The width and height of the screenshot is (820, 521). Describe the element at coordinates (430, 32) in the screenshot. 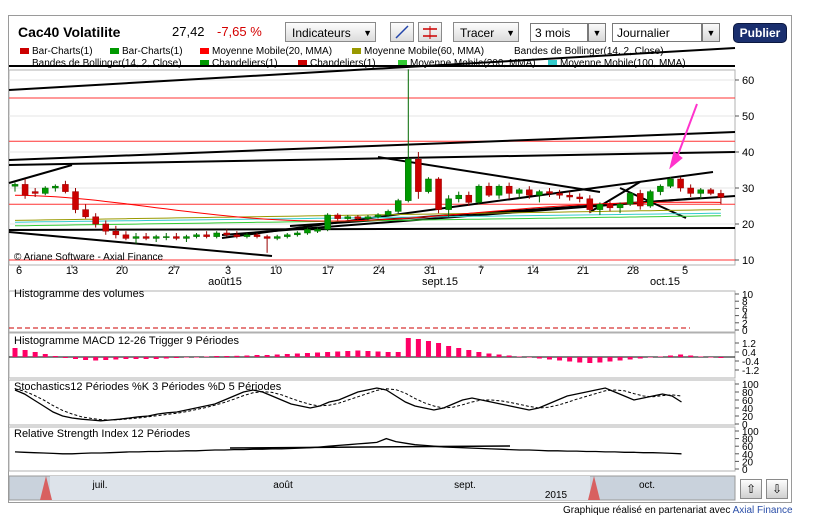

I see `draw-hline-button` at that location.